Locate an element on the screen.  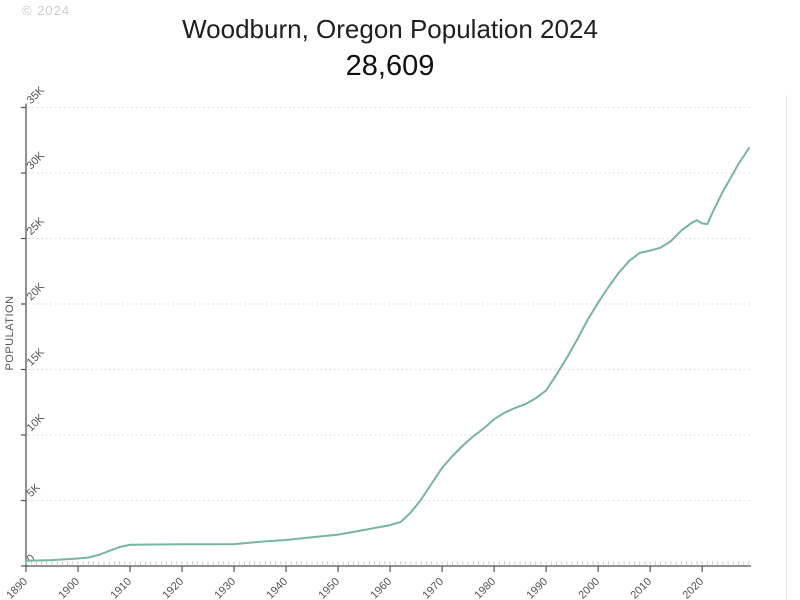
x-tick-label: 2000 is located at coordinates (589, 588).